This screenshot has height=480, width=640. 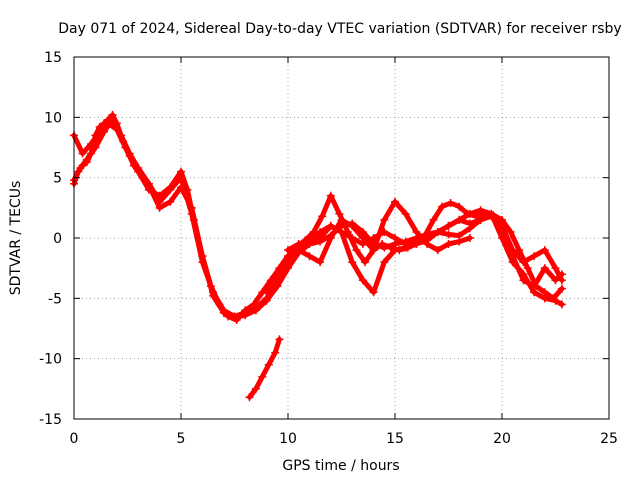 I want to click on y-axis-label: SDTVAR / TECUs, so click(x=16, y=238).